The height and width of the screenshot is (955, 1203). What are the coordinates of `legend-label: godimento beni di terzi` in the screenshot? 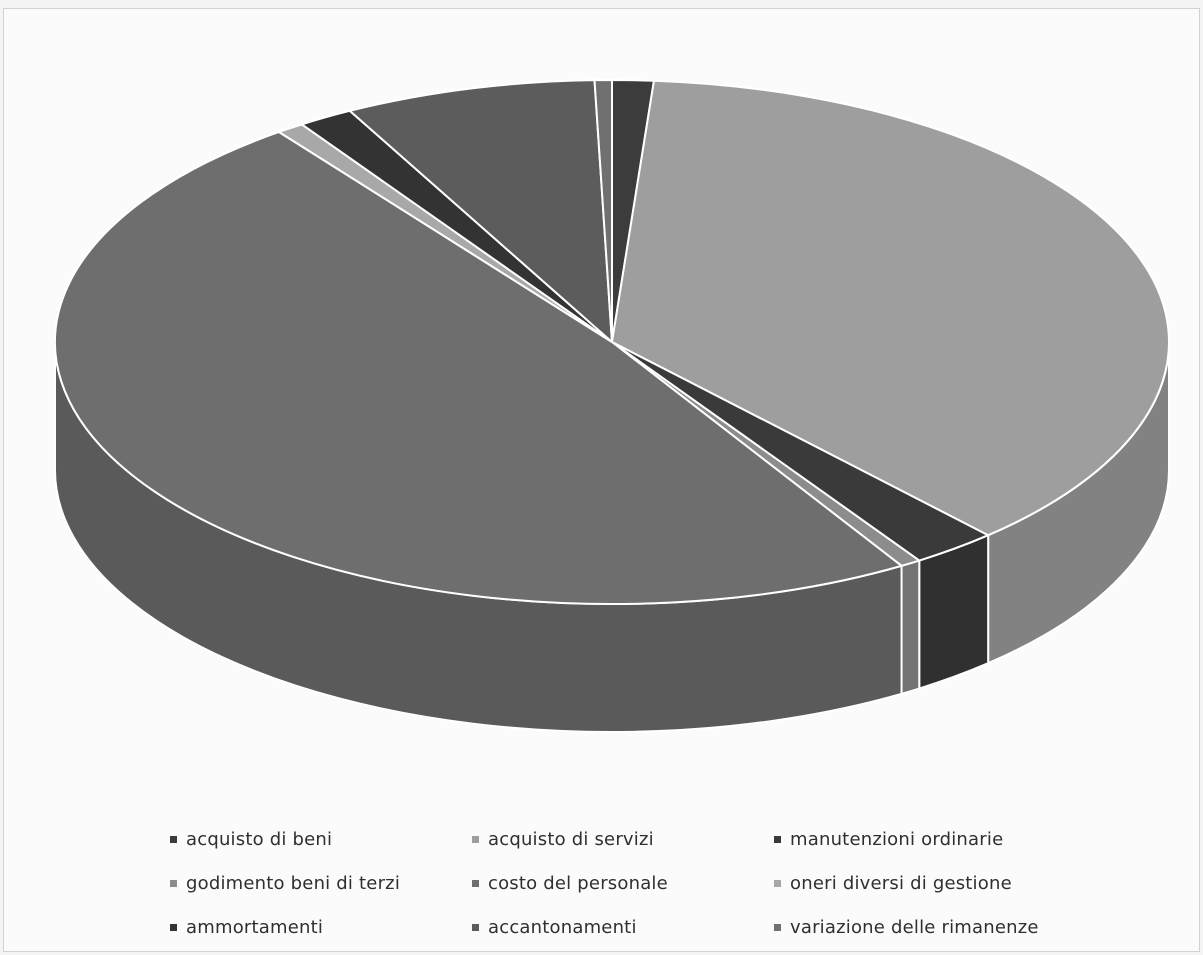 It's located at (293, 883).